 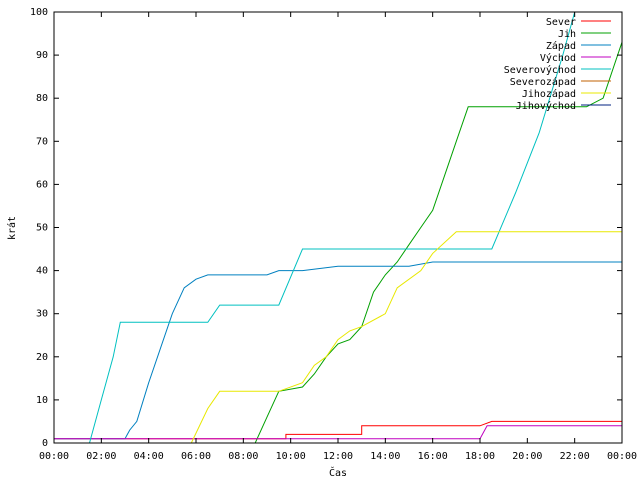 What do you see at coordinates (480, 456) in the screenshot?
I see `x-tick-label: 18:00` at bounding box center [480, 456].